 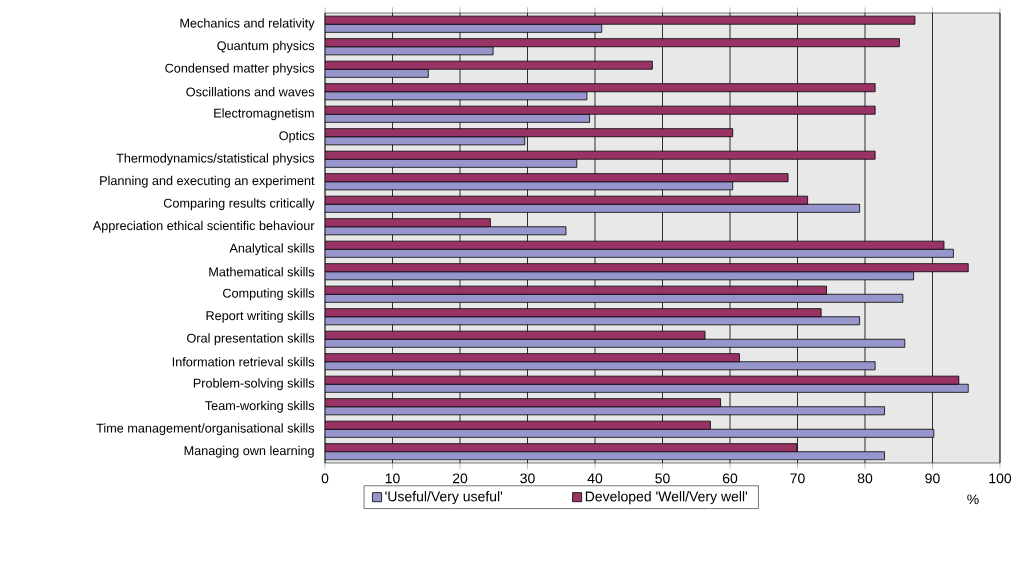 What do you see at coordinates (250, 92) in the screenshot?
I see `y-tick-label: Oscillations and waves` at bounding box center [250, 92].